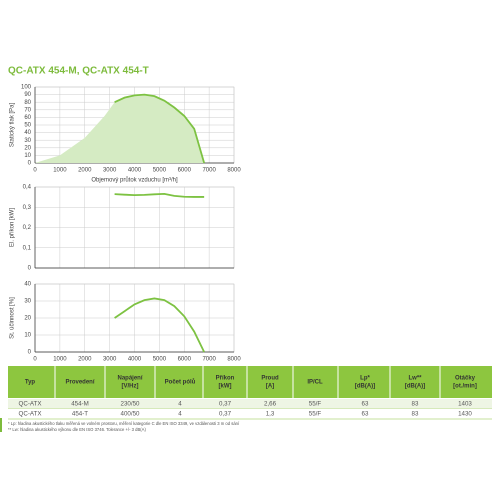 The width and height of the screenshot is (500, 500). Describe the element at coordinates (130, 404) in the screenshot. I see `table-cell: 230/50` at that location.